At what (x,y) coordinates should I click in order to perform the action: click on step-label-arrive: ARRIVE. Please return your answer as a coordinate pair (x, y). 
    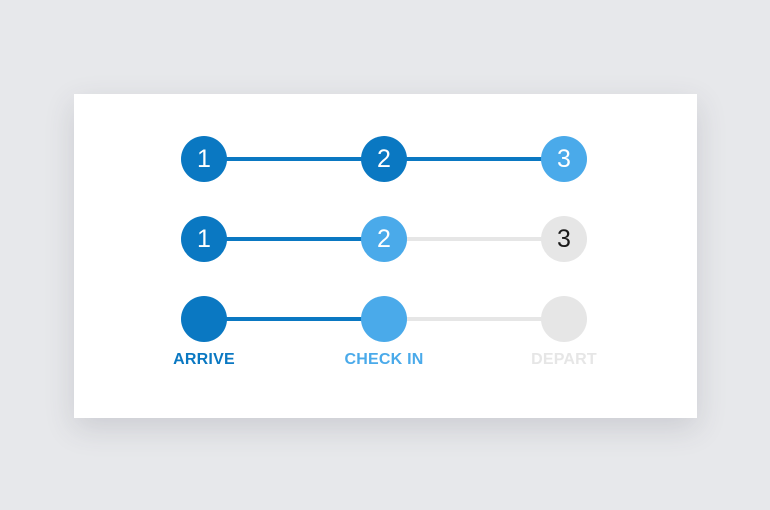
    Looking at the image, I should click on (204, 359).